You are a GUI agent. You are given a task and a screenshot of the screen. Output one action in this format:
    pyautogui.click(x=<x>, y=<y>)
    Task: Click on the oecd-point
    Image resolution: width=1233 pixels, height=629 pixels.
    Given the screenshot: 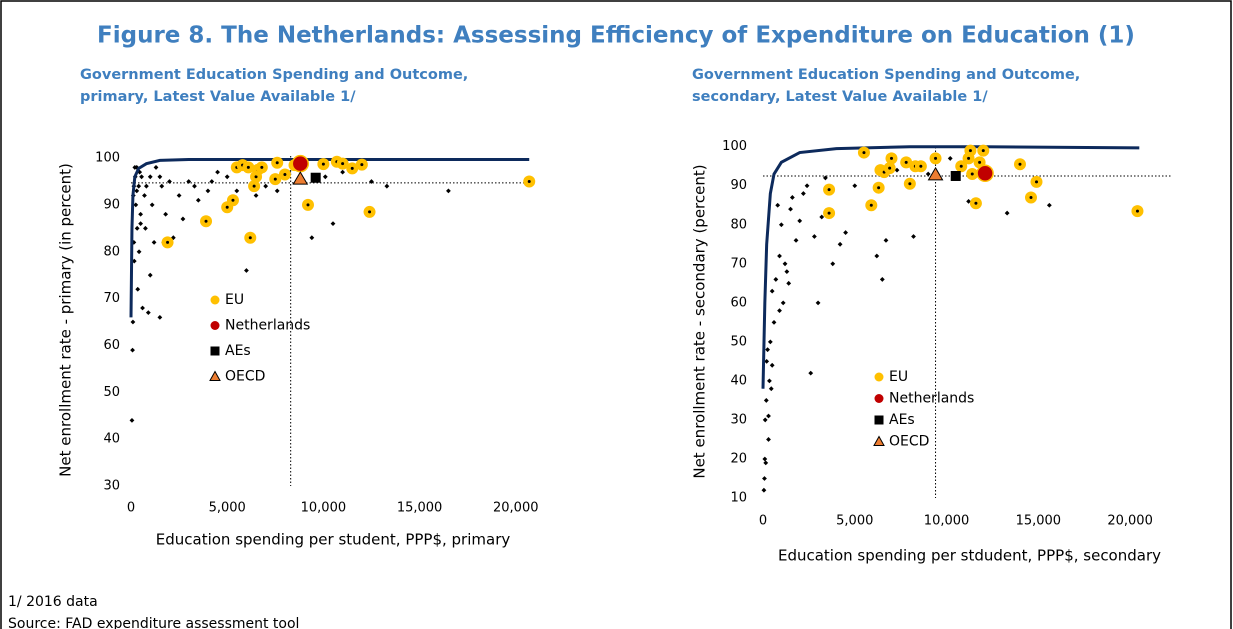 What is the action you would take?
    pyautogui.click(x=935, y=173)
    